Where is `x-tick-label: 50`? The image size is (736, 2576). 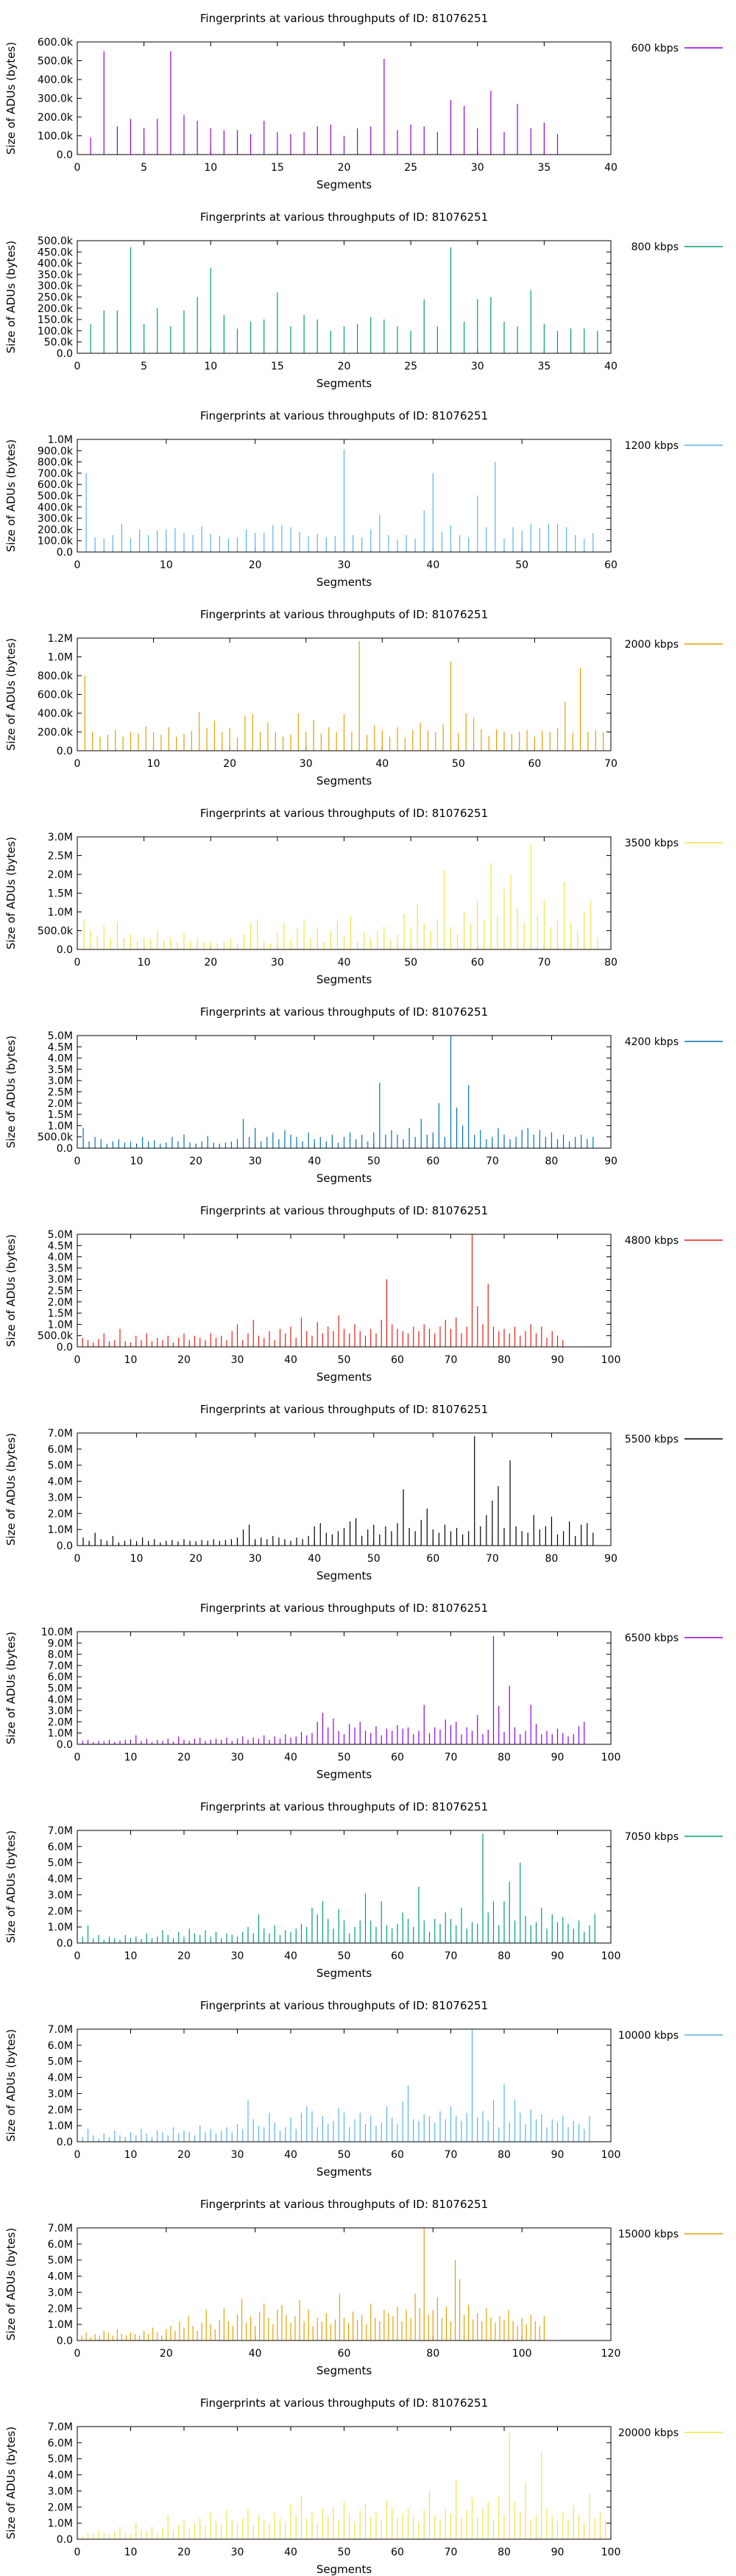
x-tick-label: 50 is located at coordinates (521, 565).